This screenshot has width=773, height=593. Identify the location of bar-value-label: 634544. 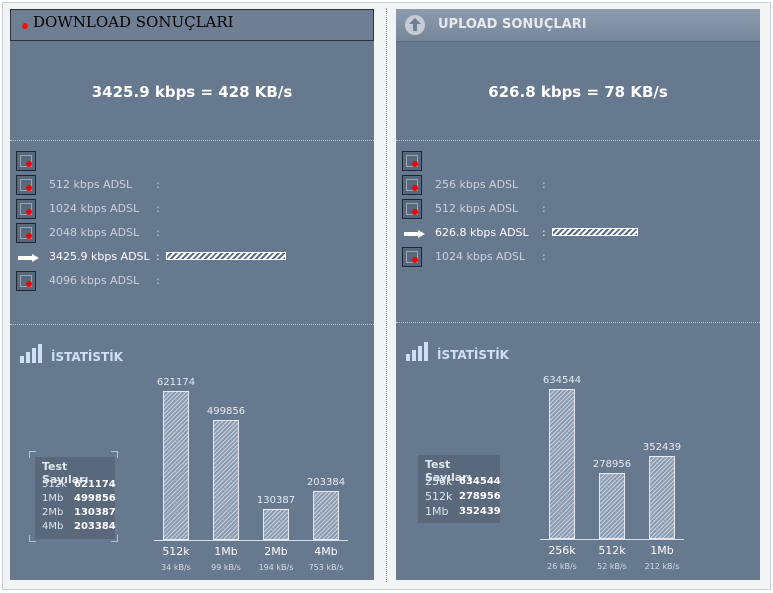
(562, 380).